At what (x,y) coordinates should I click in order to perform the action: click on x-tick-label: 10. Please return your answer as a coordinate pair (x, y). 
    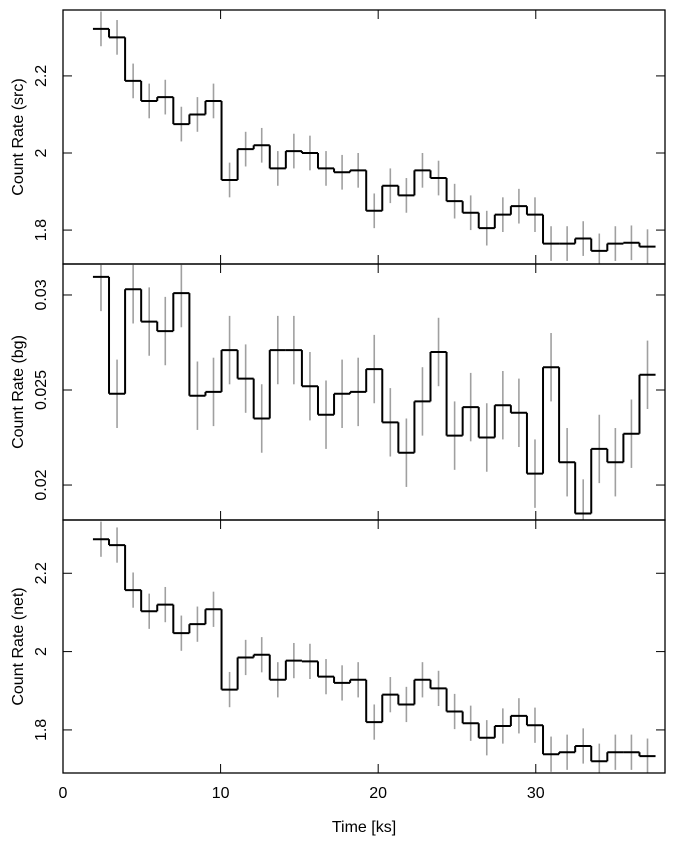
    Looking at the image, I should click on (221, 793).